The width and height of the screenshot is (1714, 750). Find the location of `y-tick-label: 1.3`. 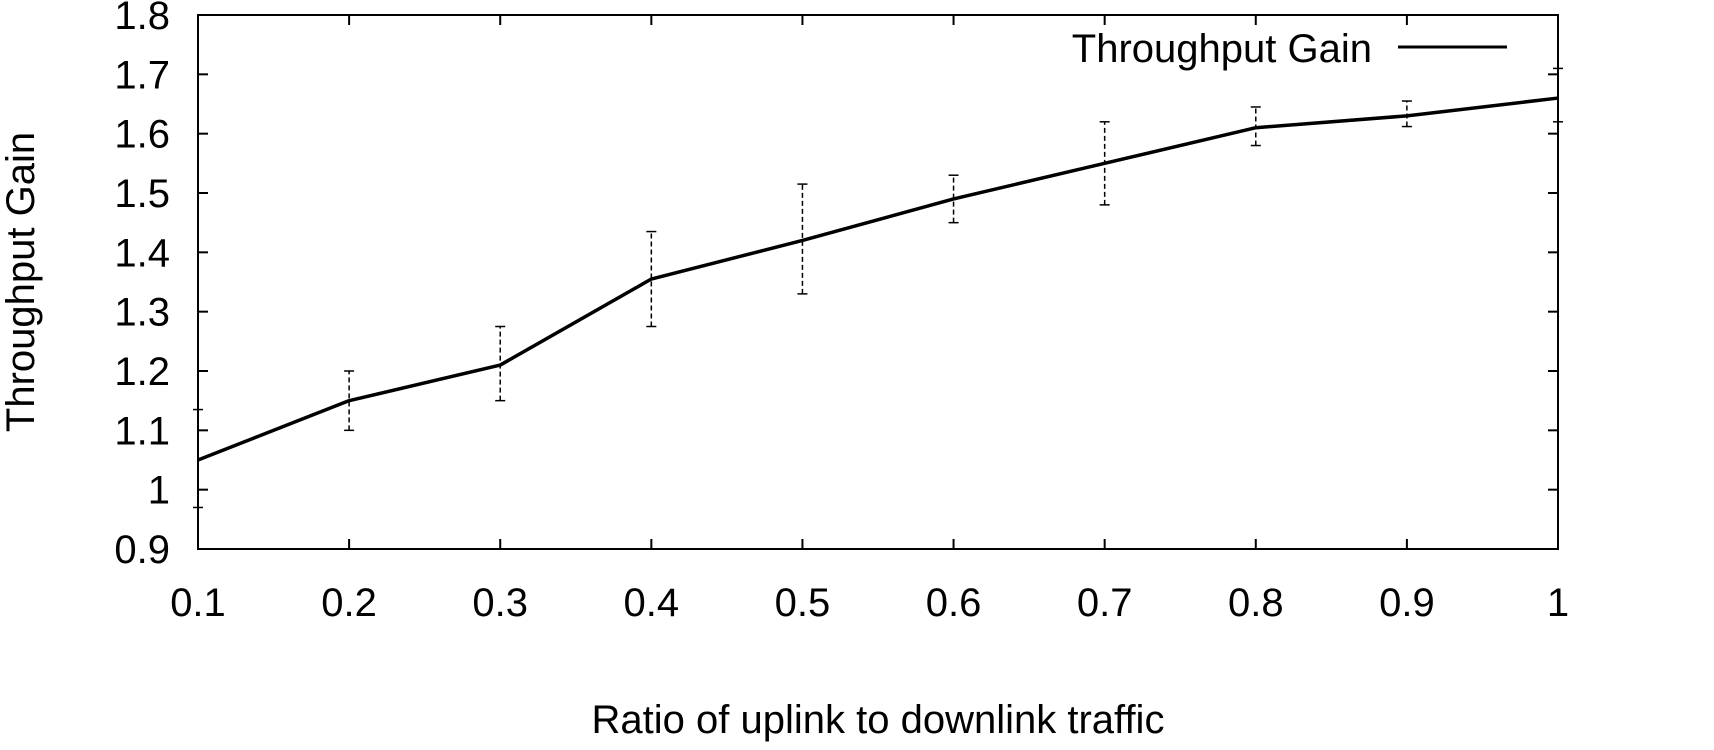

y-tick-label: 1.3 is located at coordinates (142, 313).